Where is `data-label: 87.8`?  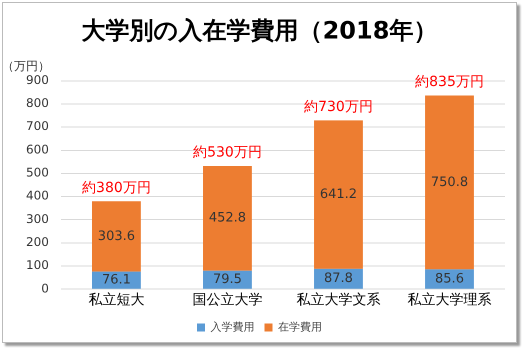 data-label: 87.8 is located at coordinates (338, 278).